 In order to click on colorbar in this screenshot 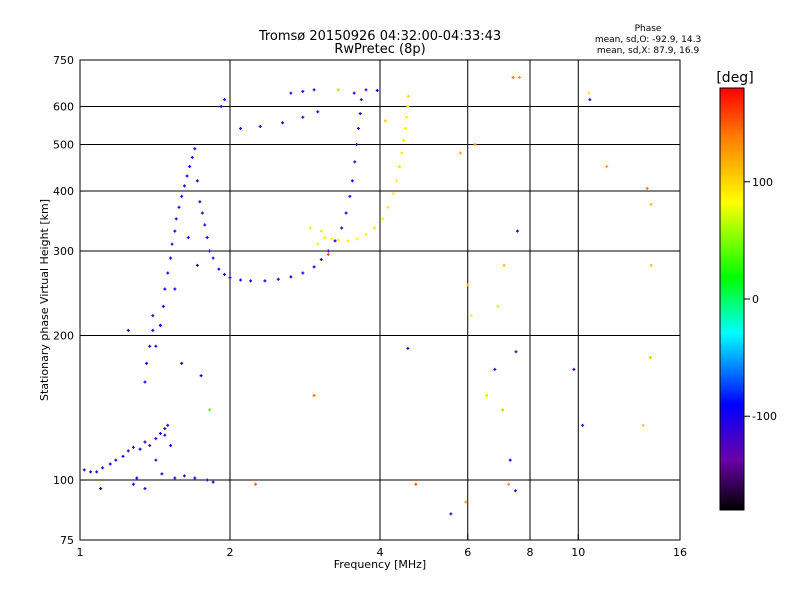, I will do `click(732, 299)`.